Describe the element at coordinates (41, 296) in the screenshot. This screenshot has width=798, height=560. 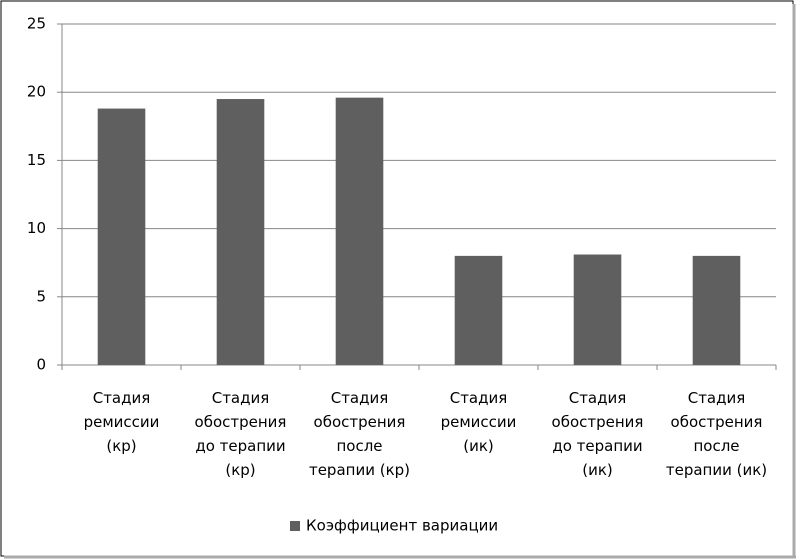
I see `y-tick-label: 5` at that location.